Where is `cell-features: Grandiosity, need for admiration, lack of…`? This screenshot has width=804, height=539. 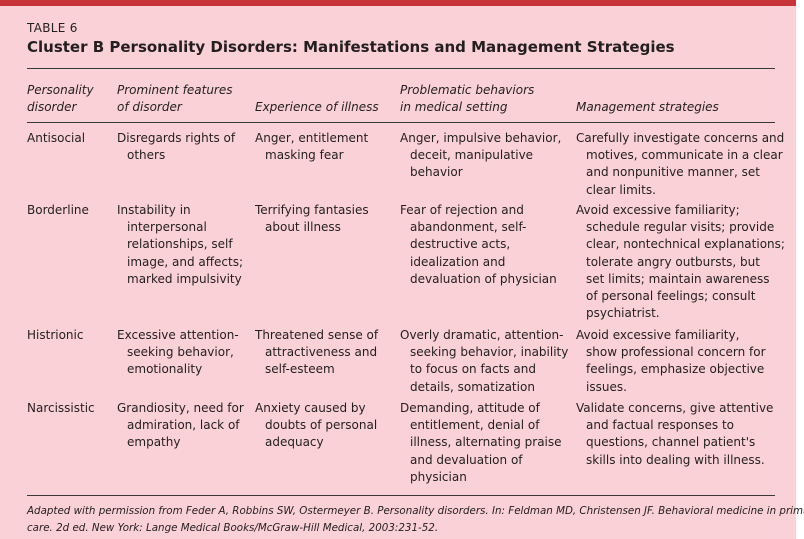 cell-features: Grandiosity, need for admiration, lack of… is located at coordinates (180, 426).